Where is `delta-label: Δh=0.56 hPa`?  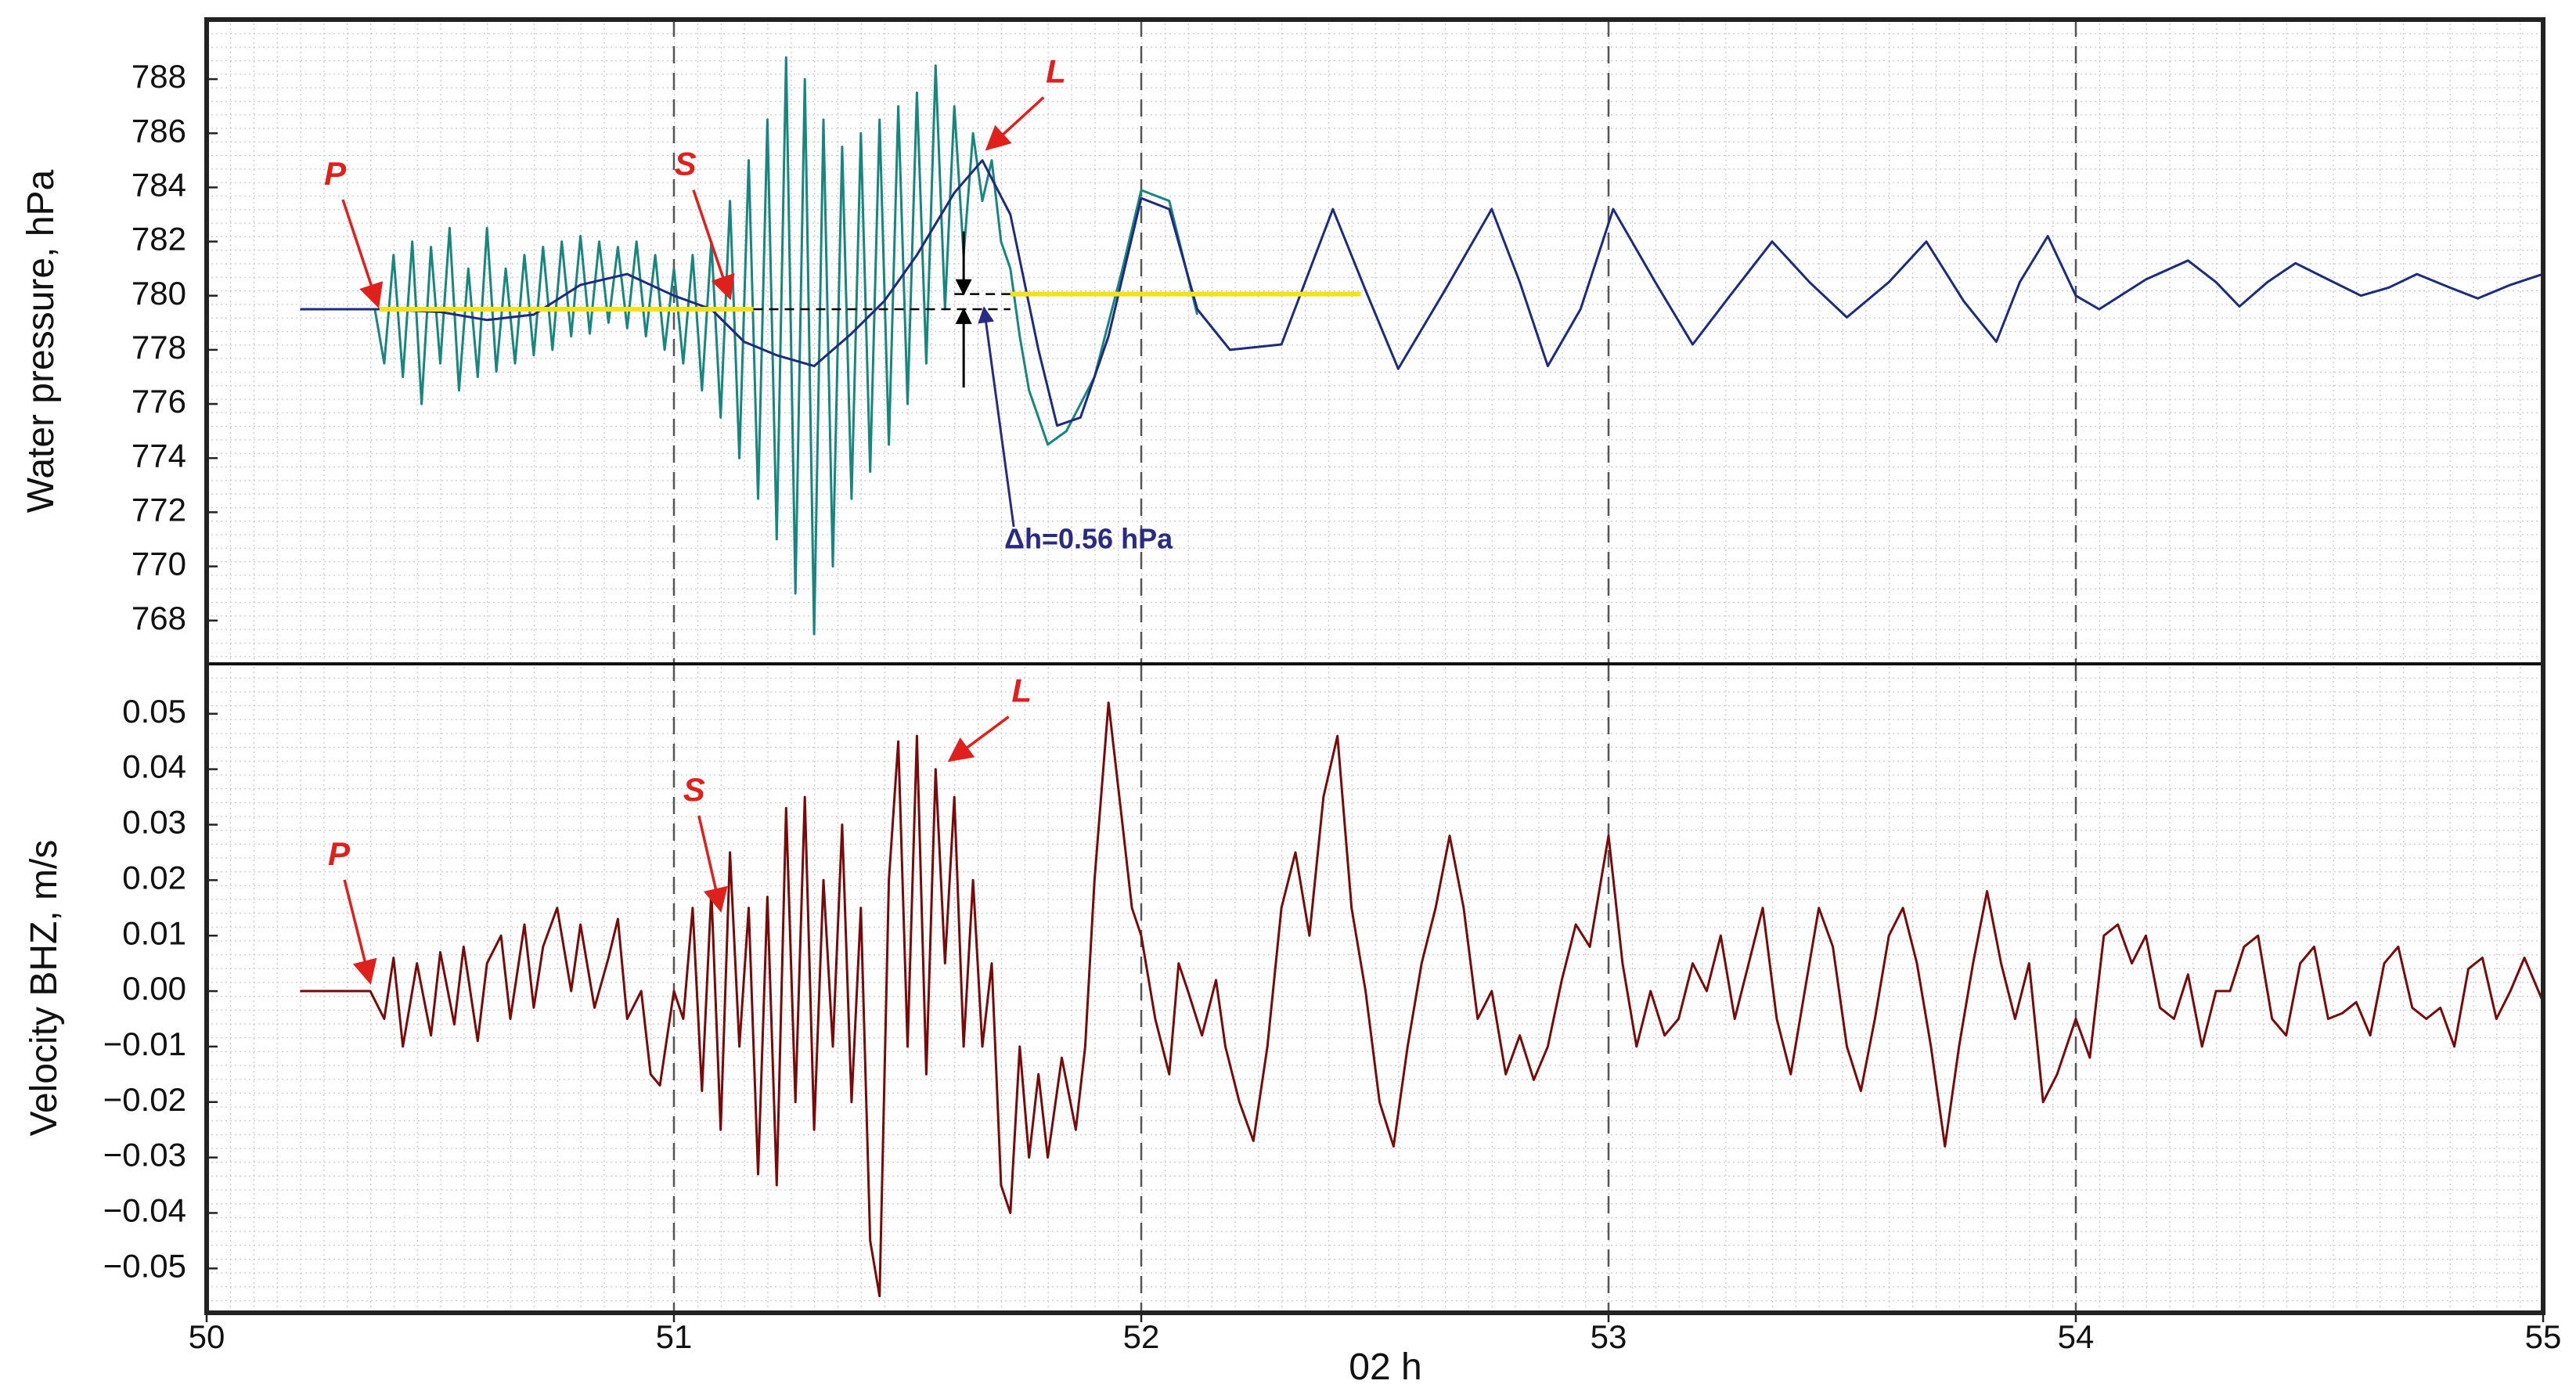
delta-label: Δh=0.56 hPa is located at coordinates (1088, 539).